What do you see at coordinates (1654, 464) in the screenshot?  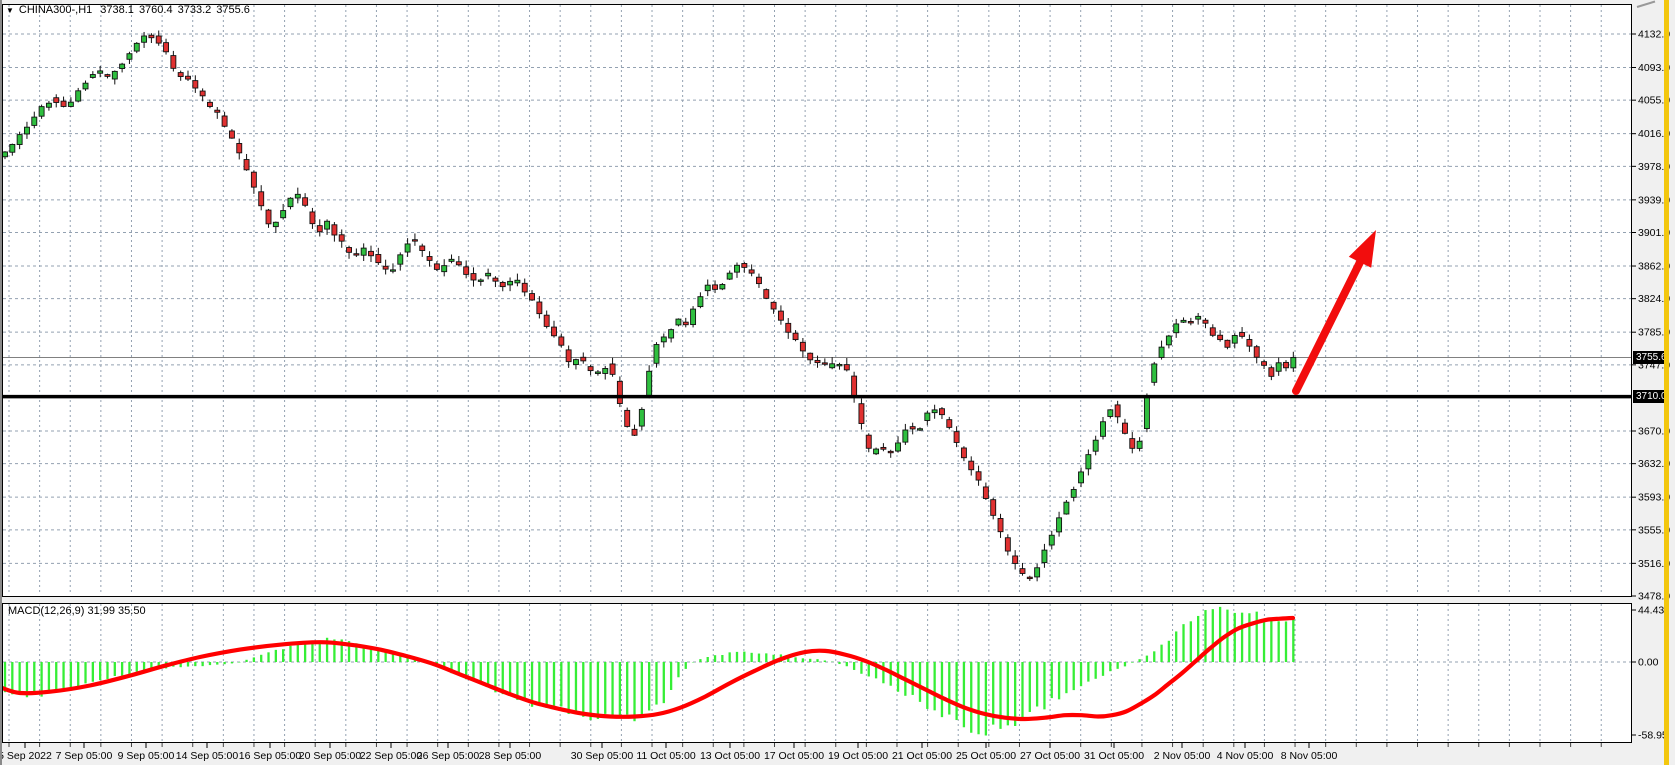 I see `svg-text: 3632.0` at bounding box center [1654, 464].